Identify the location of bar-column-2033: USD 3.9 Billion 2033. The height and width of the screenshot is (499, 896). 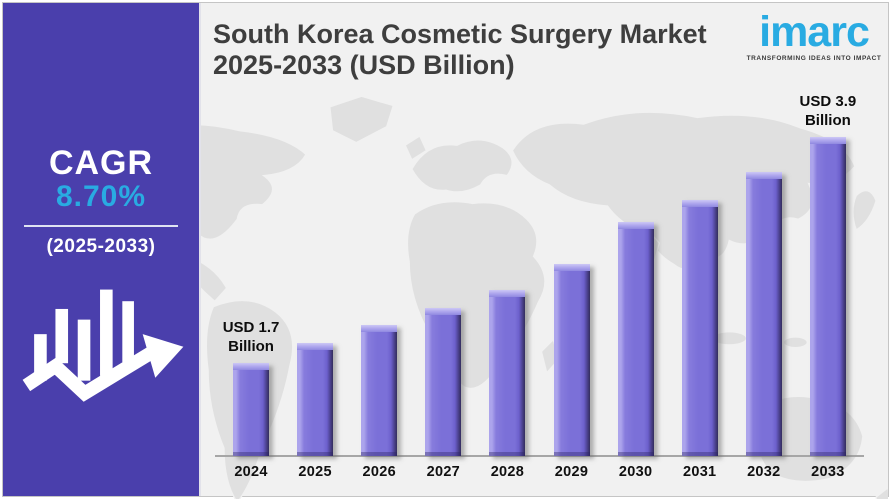
(828, 285).